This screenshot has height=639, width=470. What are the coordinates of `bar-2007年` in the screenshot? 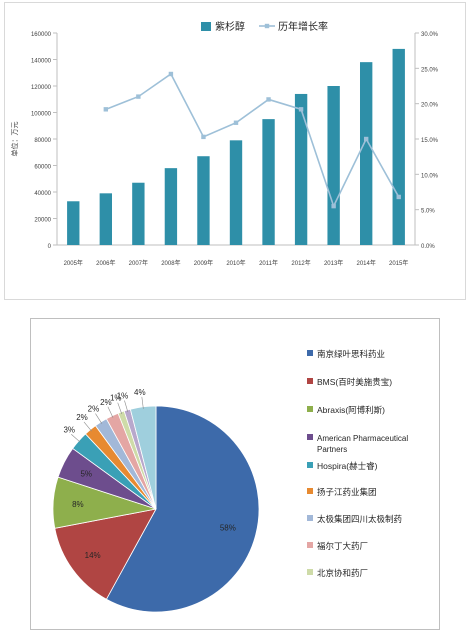 It's located at (138, 213).